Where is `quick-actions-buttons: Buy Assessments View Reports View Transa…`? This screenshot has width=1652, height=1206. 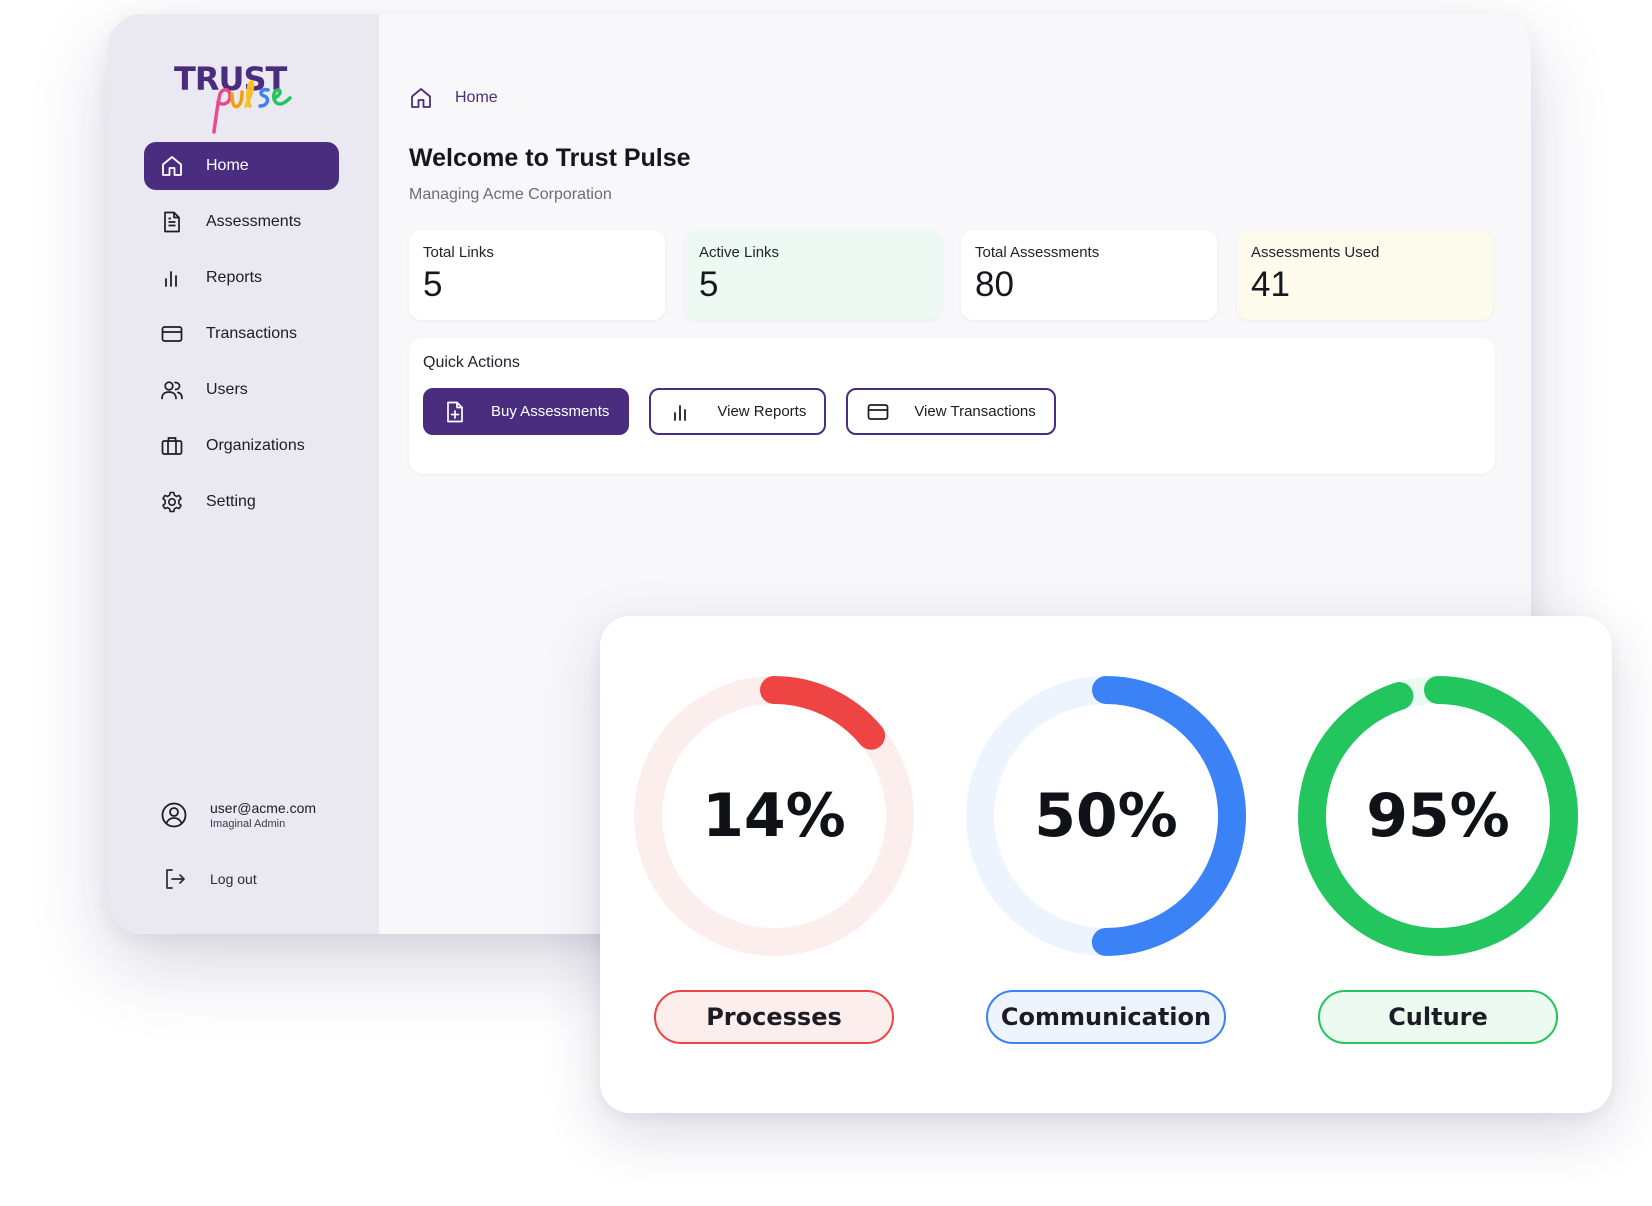 quick-actions-buttons: Buy Assessments View Reports View Transa… is located at coordinates (739, 411).